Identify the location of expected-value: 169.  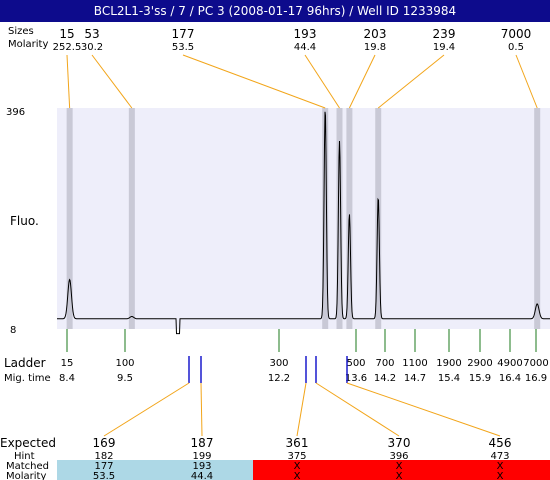
(104, 443).